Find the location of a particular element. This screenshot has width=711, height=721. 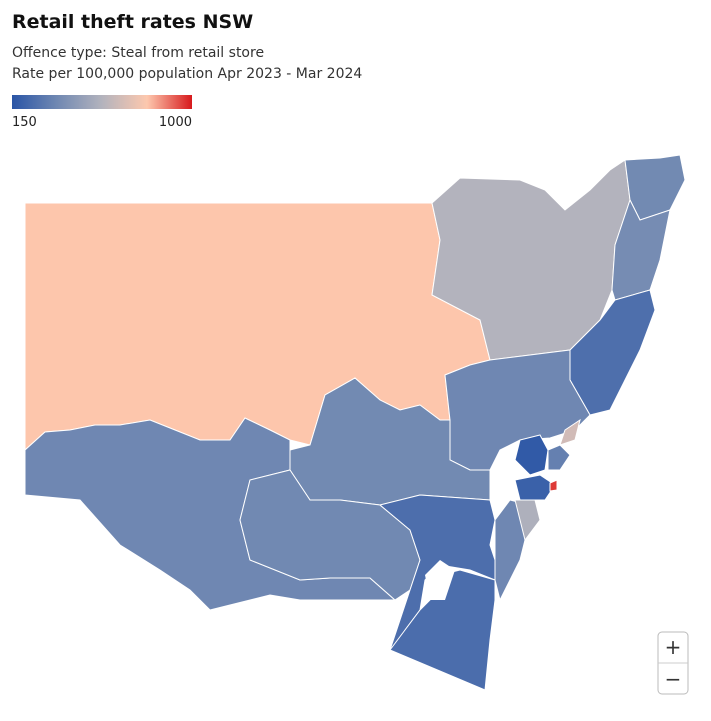

subtitle: Offence type: Steal from retail store is located at coordinates (138, 53).